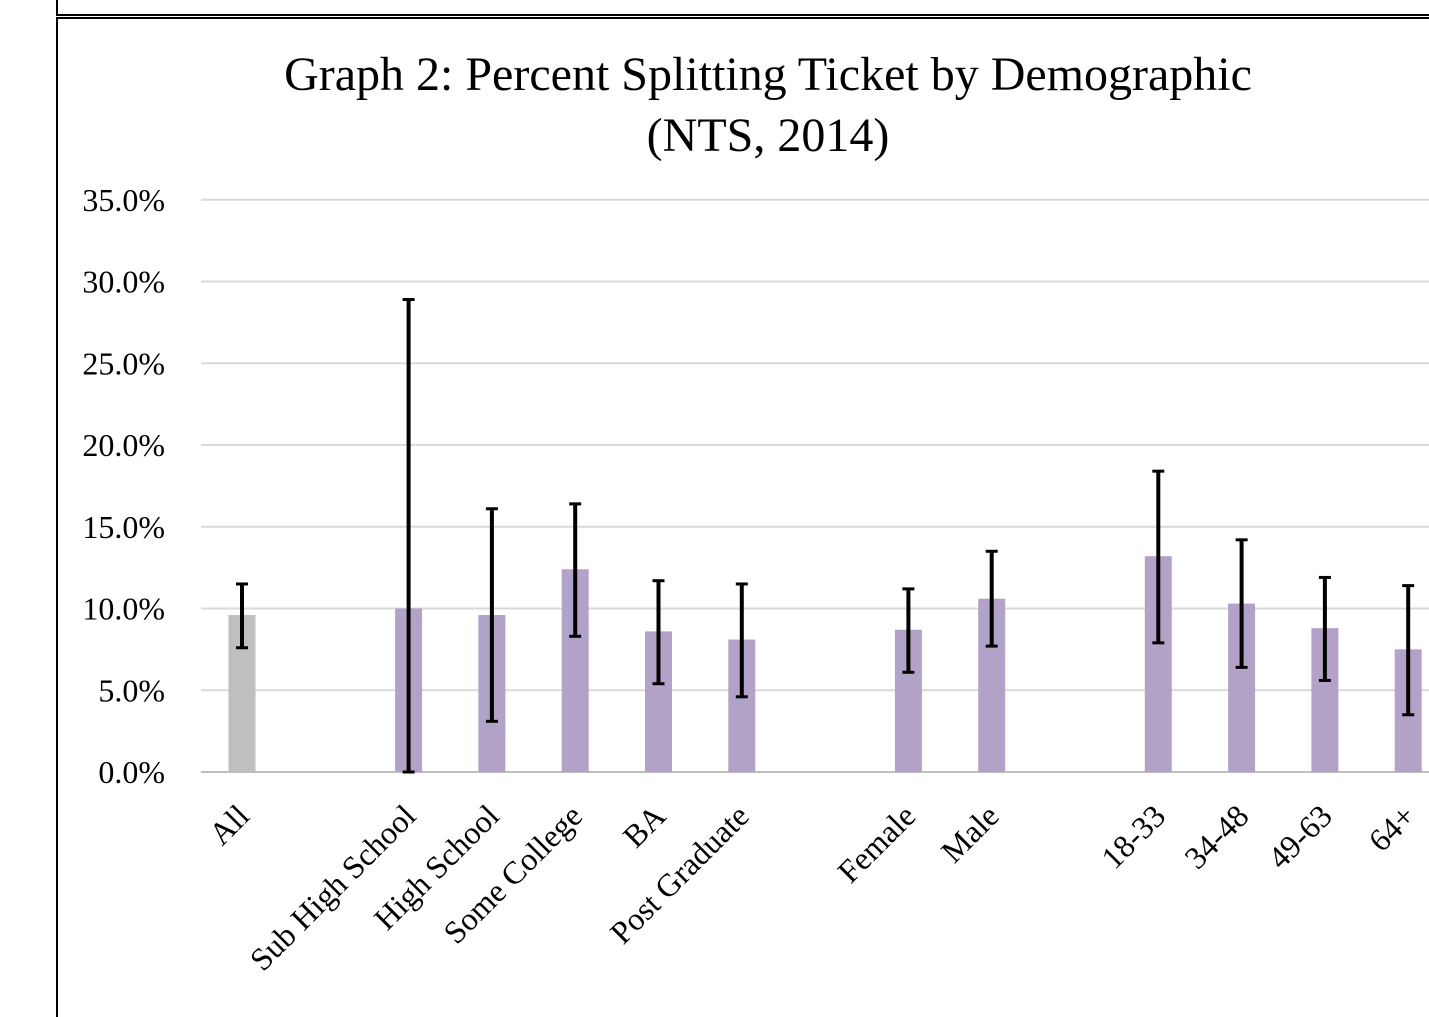  What do you see at coordinates (131, 690) in the screenshot?
I see `y-tick-label: 5.0%` at bounding box center [131, 690].